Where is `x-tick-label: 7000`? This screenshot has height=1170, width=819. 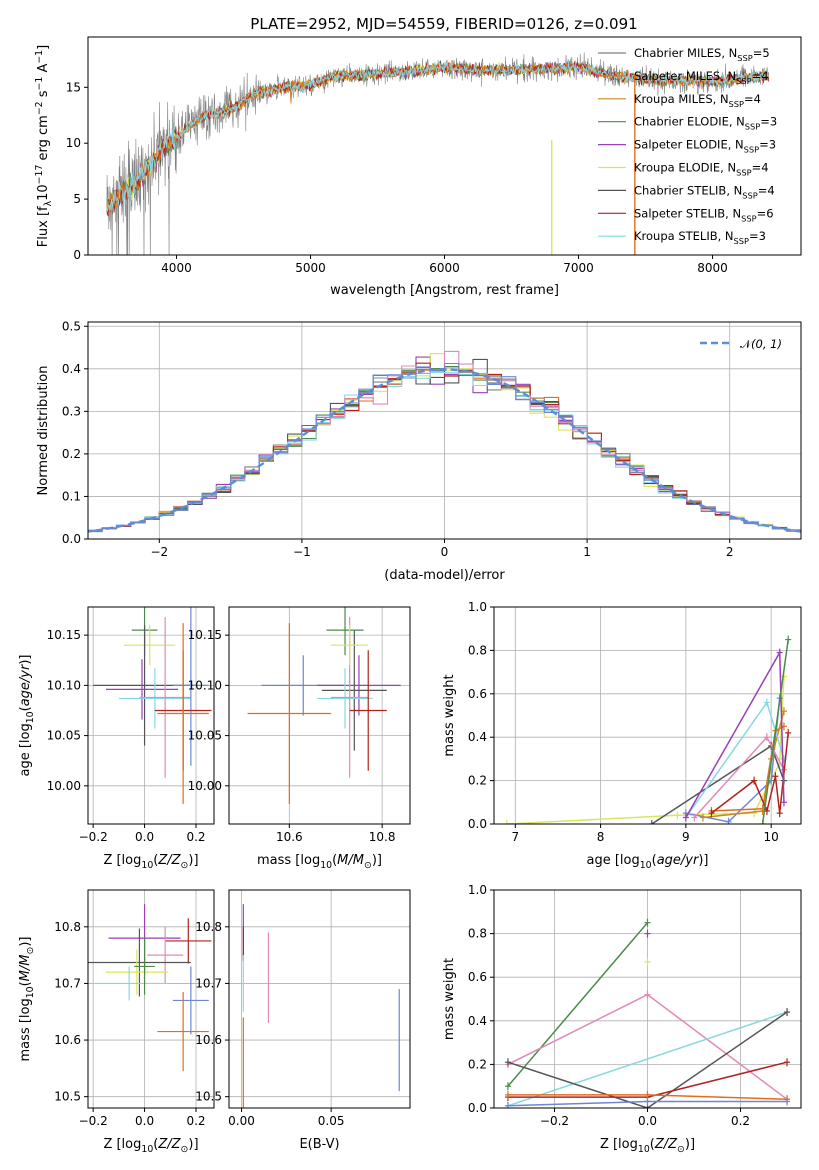
x-tick-label: 7000 is located at coordinates (578, 268).